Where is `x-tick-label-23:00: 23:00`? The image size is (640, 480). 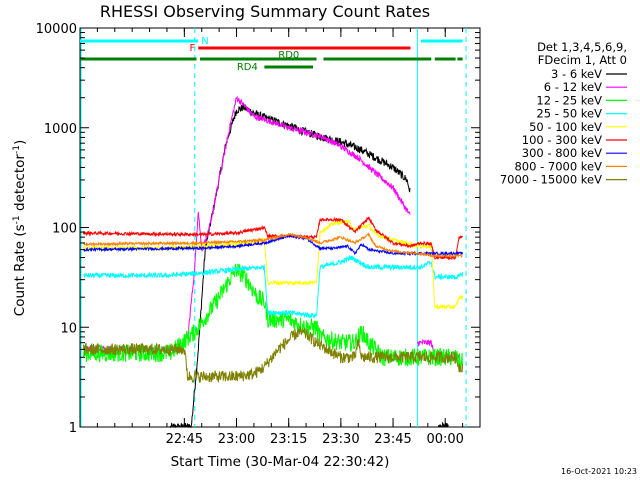 x-tick-label-23:00: 23:00 is located at coordinates (236, 439).